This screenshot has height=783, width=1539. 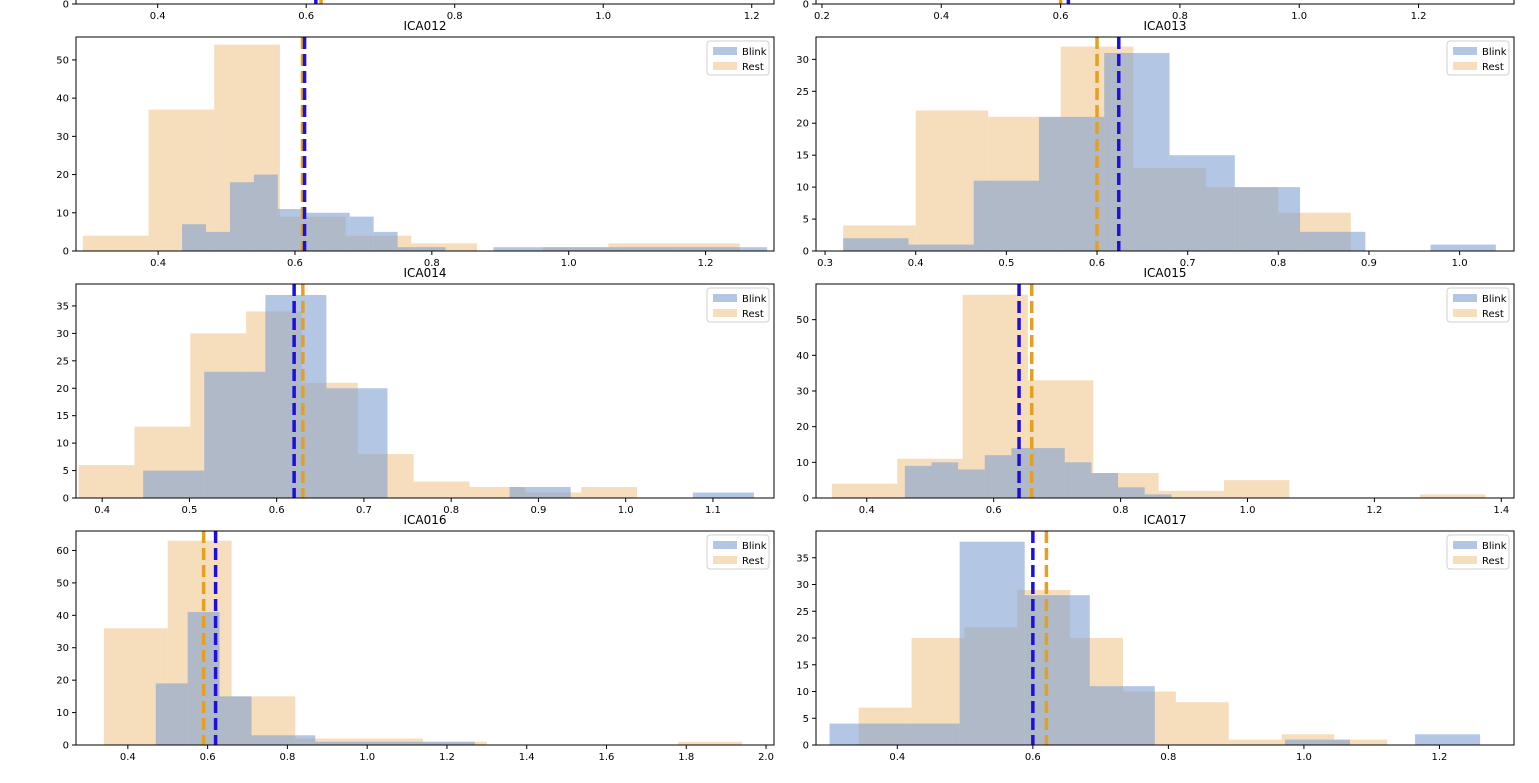 What do you see at coordinates (1164, 273) in the screenshot?
I see `panel-title: ICA015` at bounding box center [1164, 273].